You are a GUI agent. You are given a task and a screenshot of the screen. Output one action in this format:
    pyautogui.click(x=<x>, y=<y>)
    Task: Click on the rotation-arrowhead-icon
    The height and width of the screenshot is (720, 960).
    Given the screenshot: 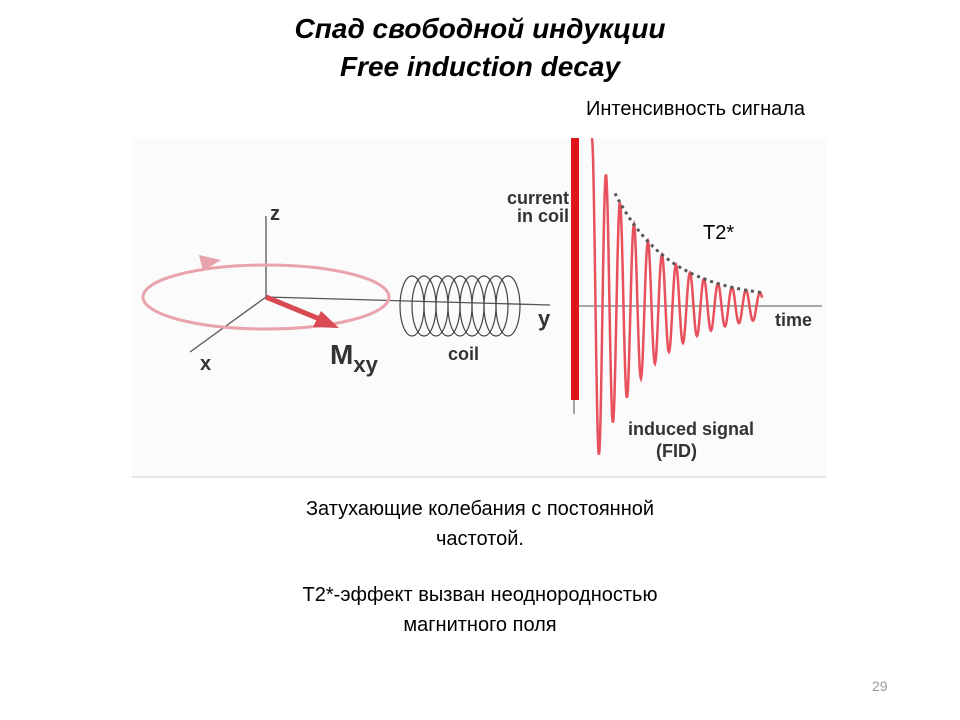 What is the action you would take?
    pyautogui.click(x=210, y=263)
    